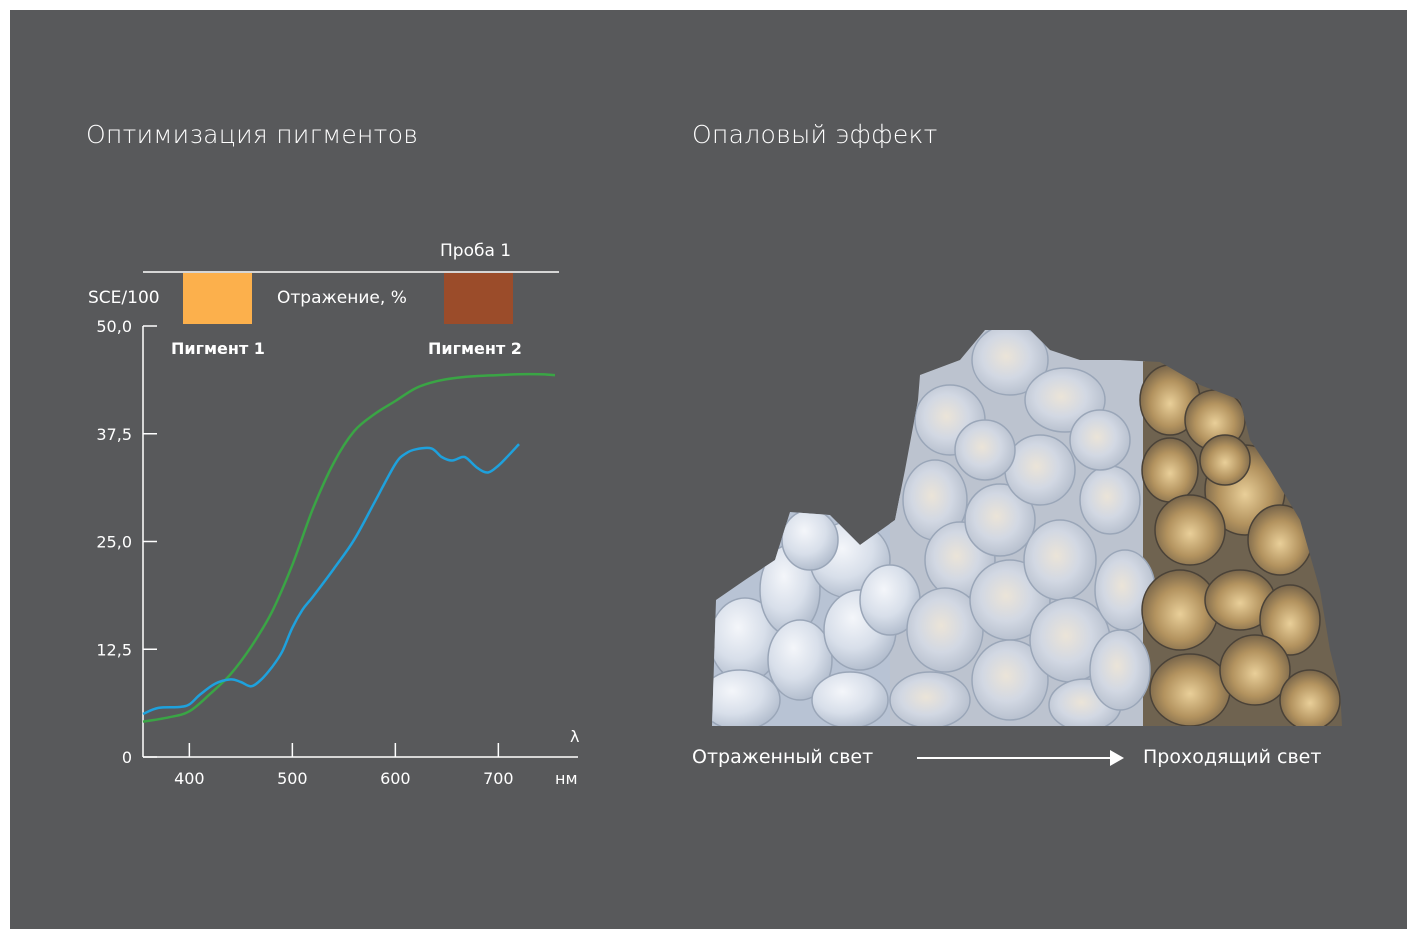  Describe the element at coordinates (1117, 758) in the screenshot. I see `arrow-head-icon` at that location.